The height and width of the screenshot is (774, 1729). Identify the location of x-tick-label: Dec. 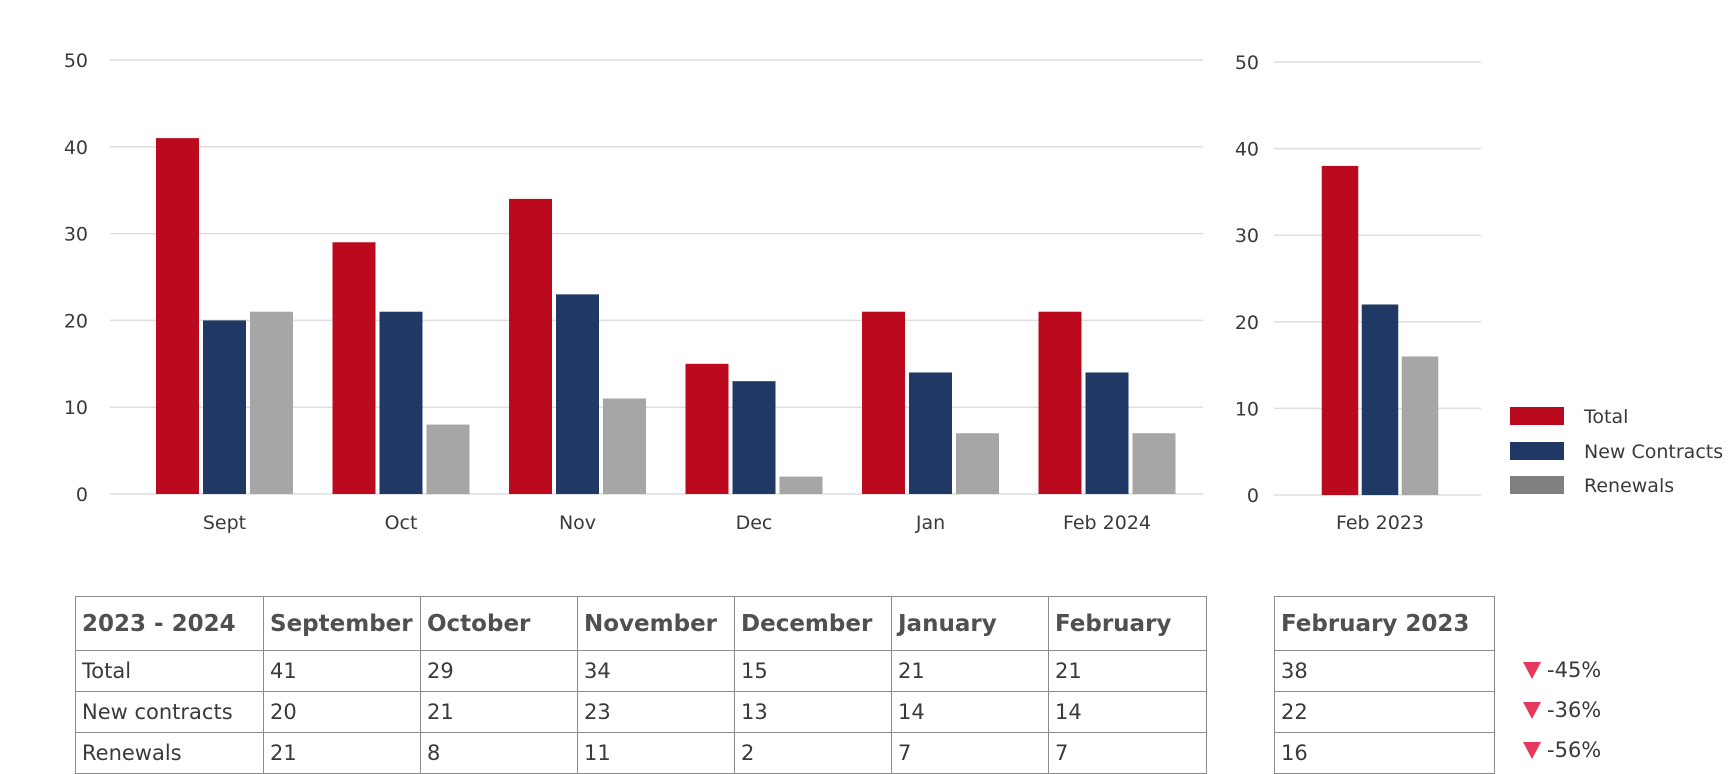
(754, 523).